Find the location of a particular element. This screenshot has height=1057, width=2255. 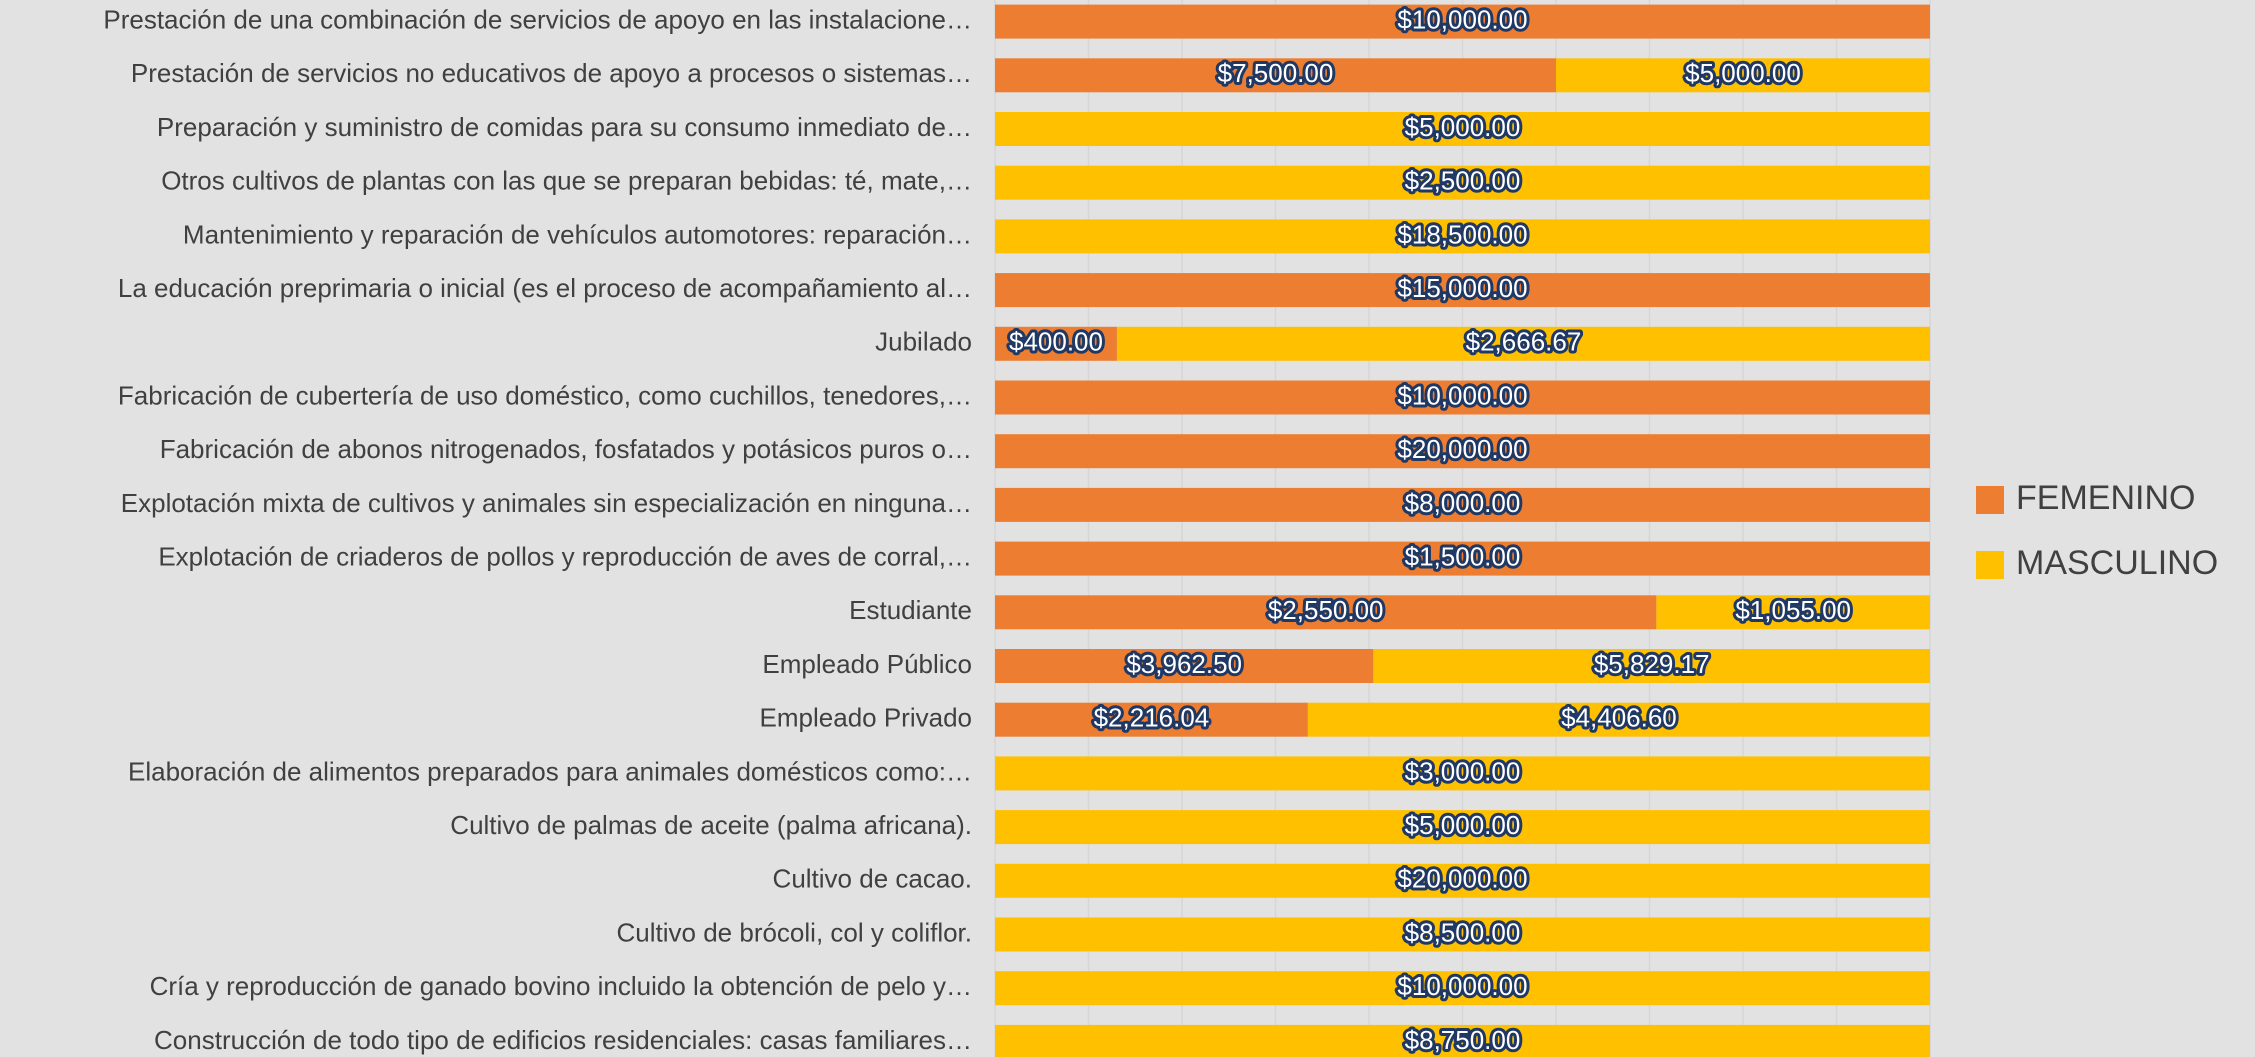

category-label: Cultivo de brócoli, col y coliflor. is located at coordinates (794, 932).